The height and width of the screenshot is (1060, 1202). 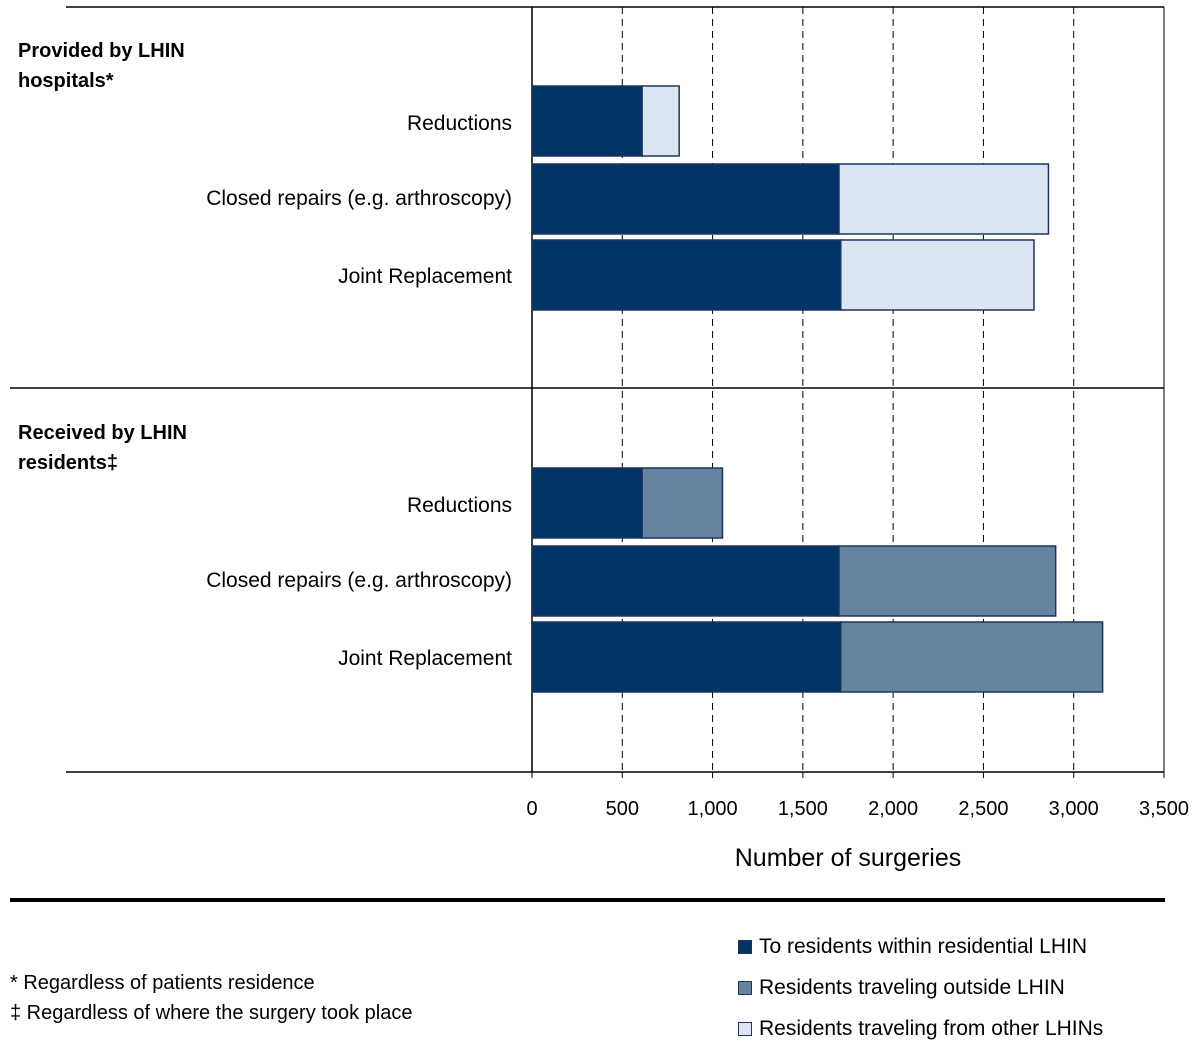 What do you see at coordinates (102, 433) in the screenshot?
I see `group-title: Received by LHIN` at bounding box center [102, 433].